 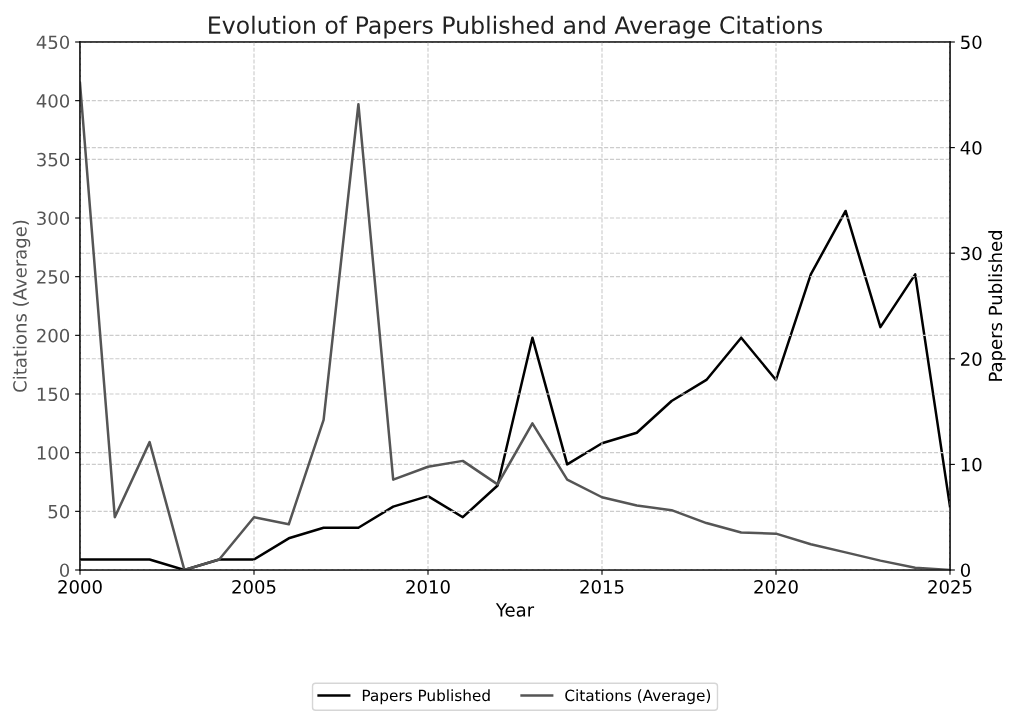 What do you see at coordinates (64, 570) in the screenshot?
I see `y-tick-label: 0` at bounding box center [64, 570].